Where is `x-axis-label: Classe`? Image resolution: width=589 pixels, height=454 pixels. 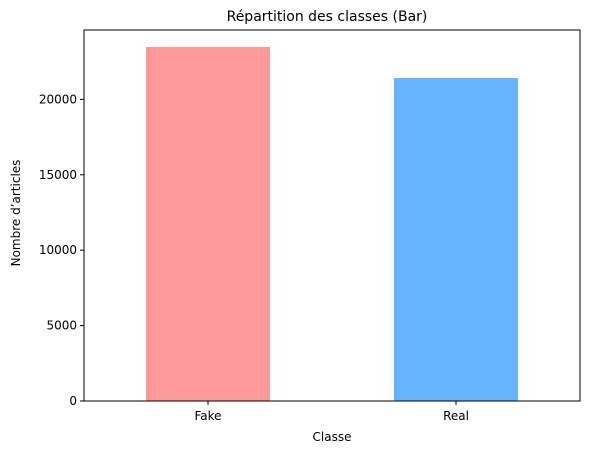
x-axis-label: Classe is located at coordinates (332, 437).